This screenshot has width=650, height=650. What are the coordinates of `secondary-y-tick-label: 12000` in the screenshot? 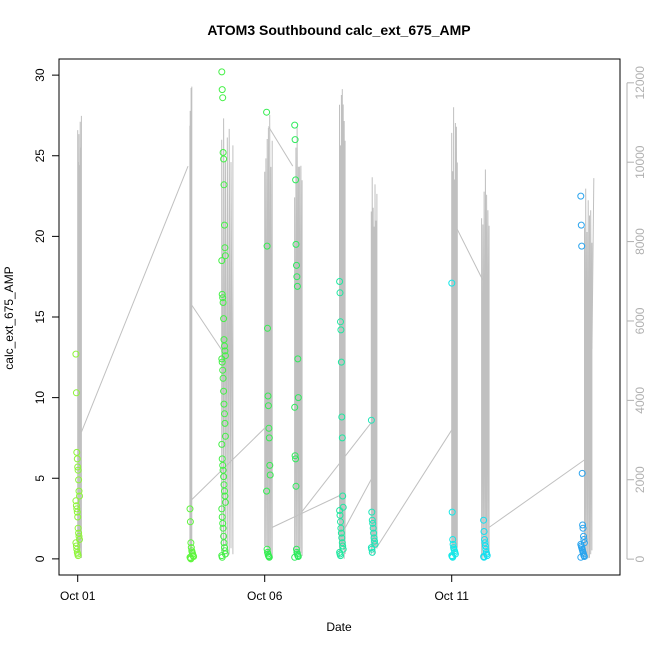 It's located at (640, 83).